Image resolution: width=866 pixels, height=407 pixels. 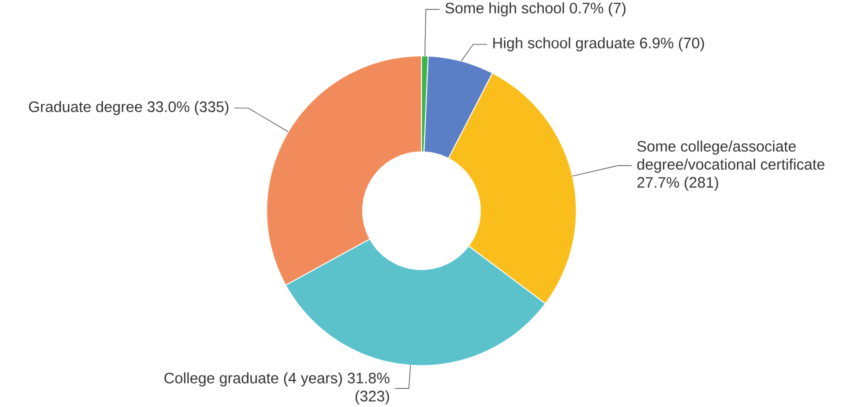 What do you see at coordinates (672, 44) in the screenshot?
I see `data-label: 6.9% (70)` at bounding box center [672, 44].